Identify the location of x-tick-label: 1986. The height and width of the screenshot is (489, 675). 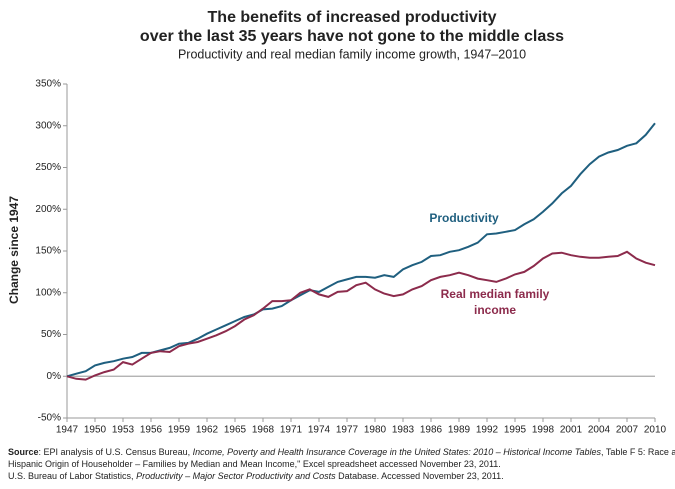
(431, 430).